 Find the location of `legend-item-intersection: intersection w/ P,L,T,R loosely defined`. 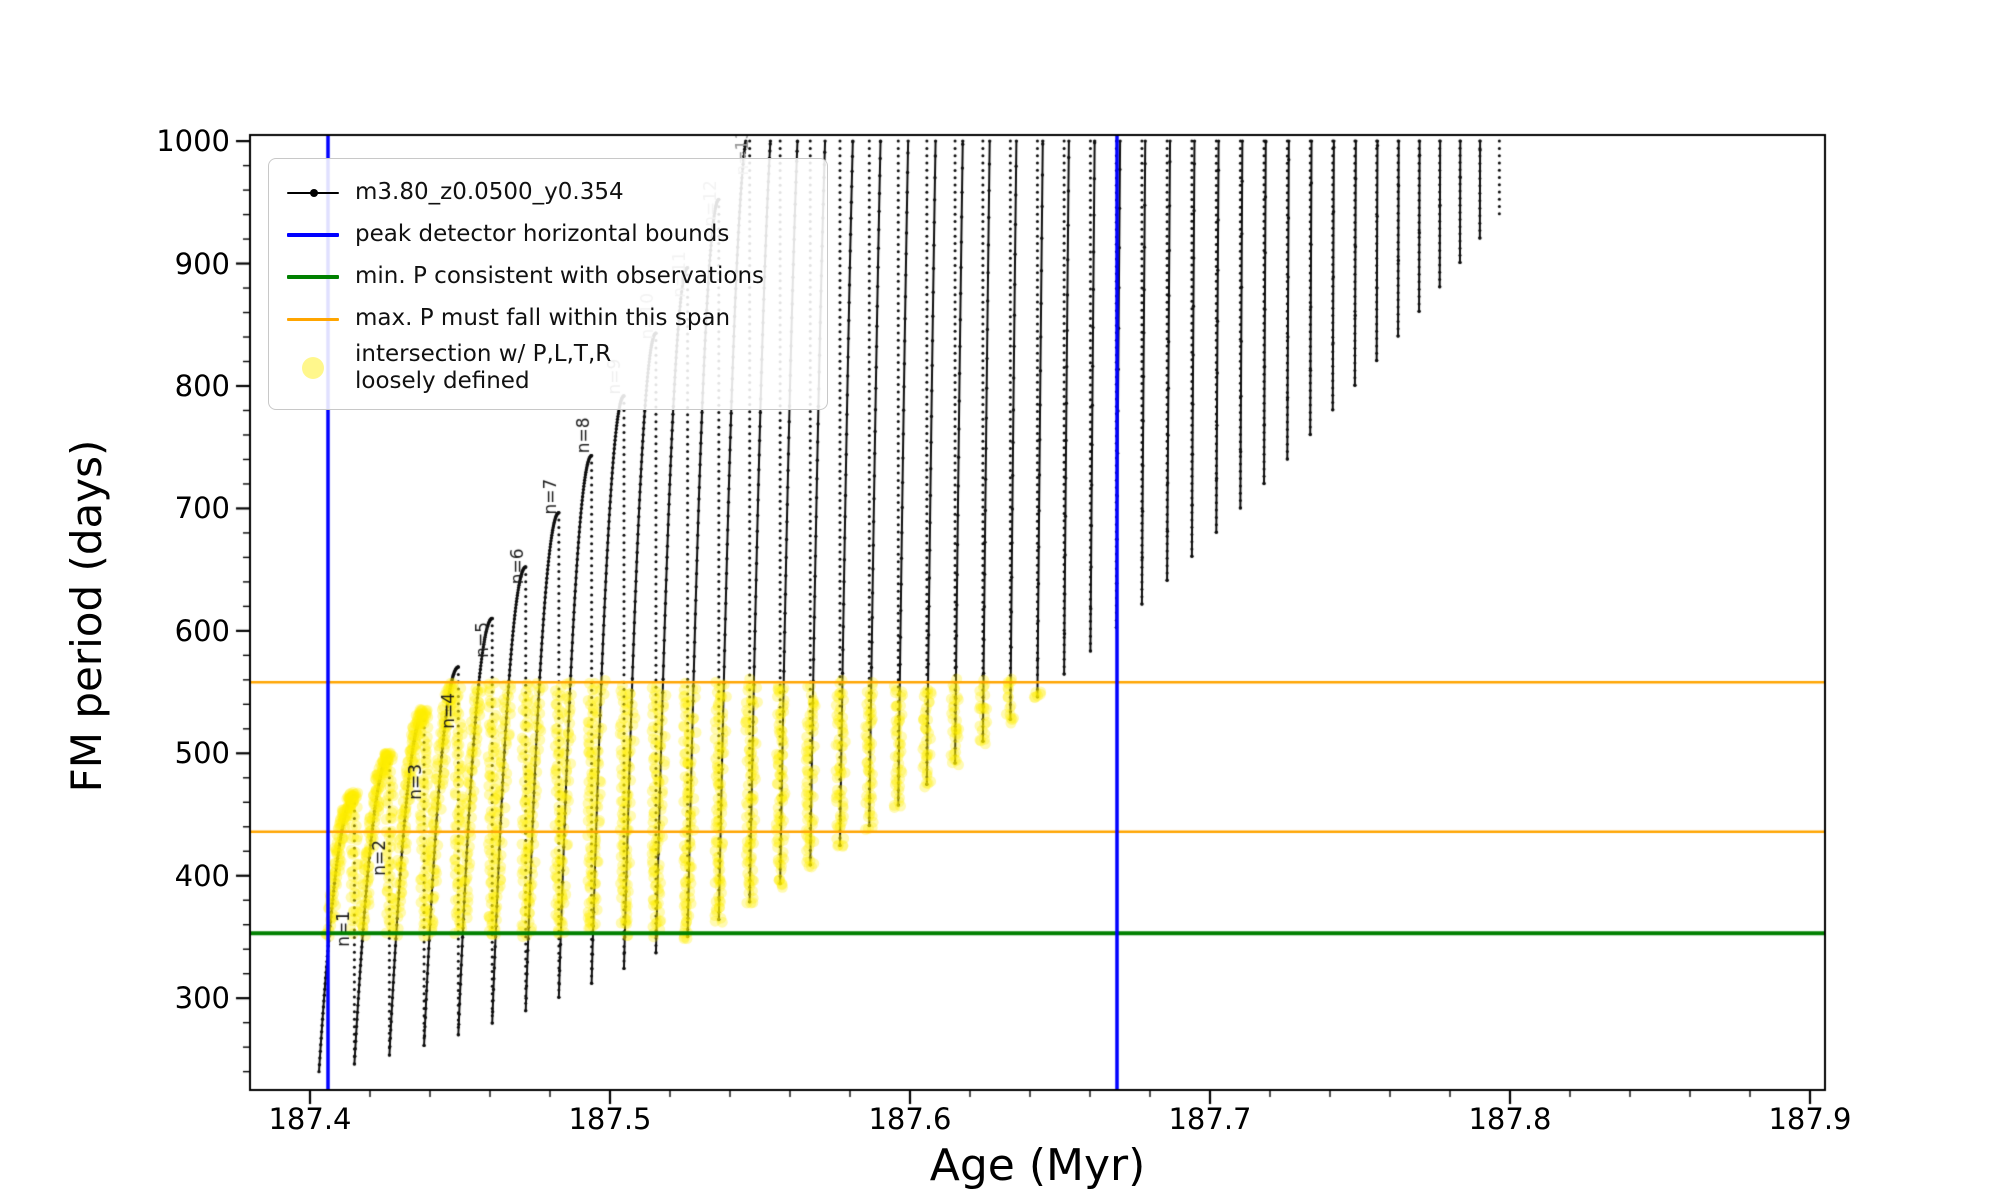

legend-item-intersection: intersection w/ P,L,T,R loosely defined is located at coordinates (548, 368).